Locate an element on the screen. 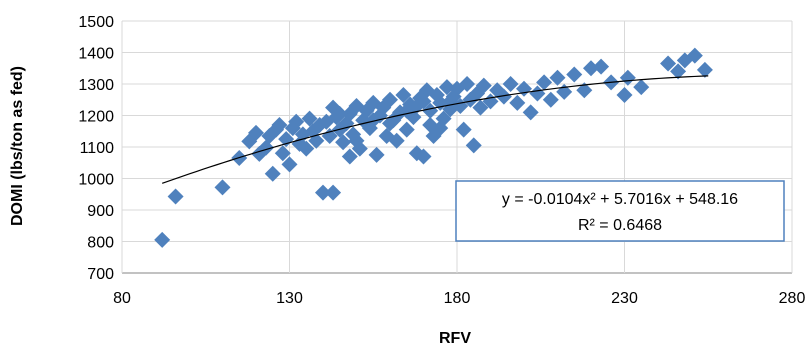 This screenshot has height=352, width=812. x-tick-label: 130 is located at coordinates (289, 298).